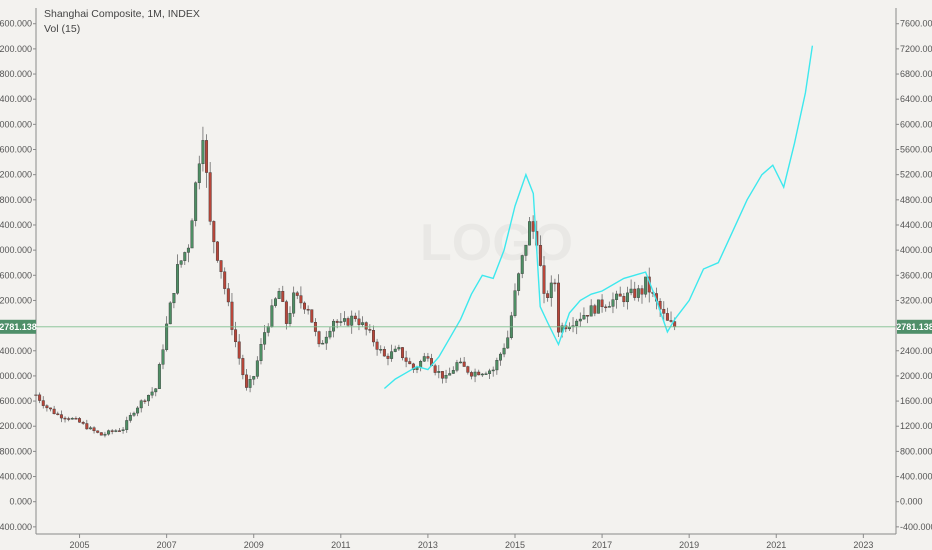 The width and height of the screenshot is (932, 550). Describe the element at coordinates (16, 275) in the screenshot. I see `y-tick-label-left: 3600.000` at that location.